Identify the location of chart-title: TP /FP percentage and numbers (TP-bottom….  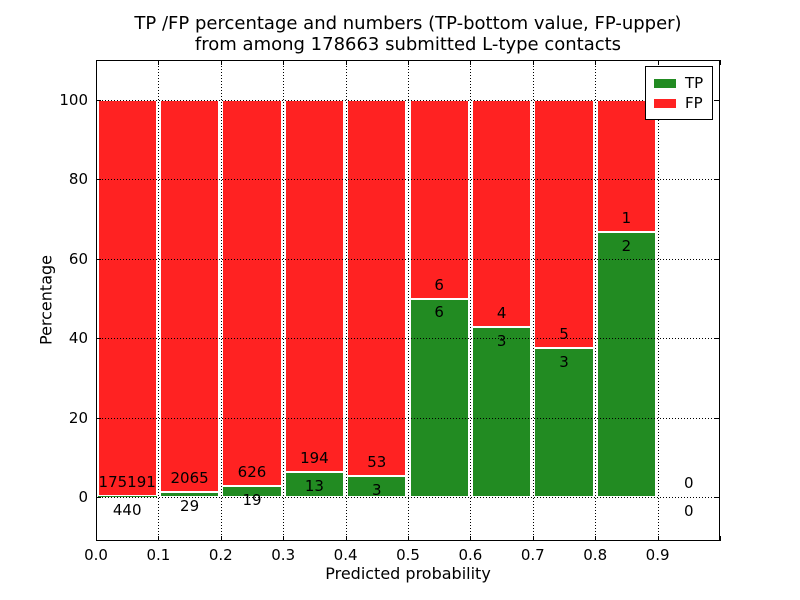
(408, 34).